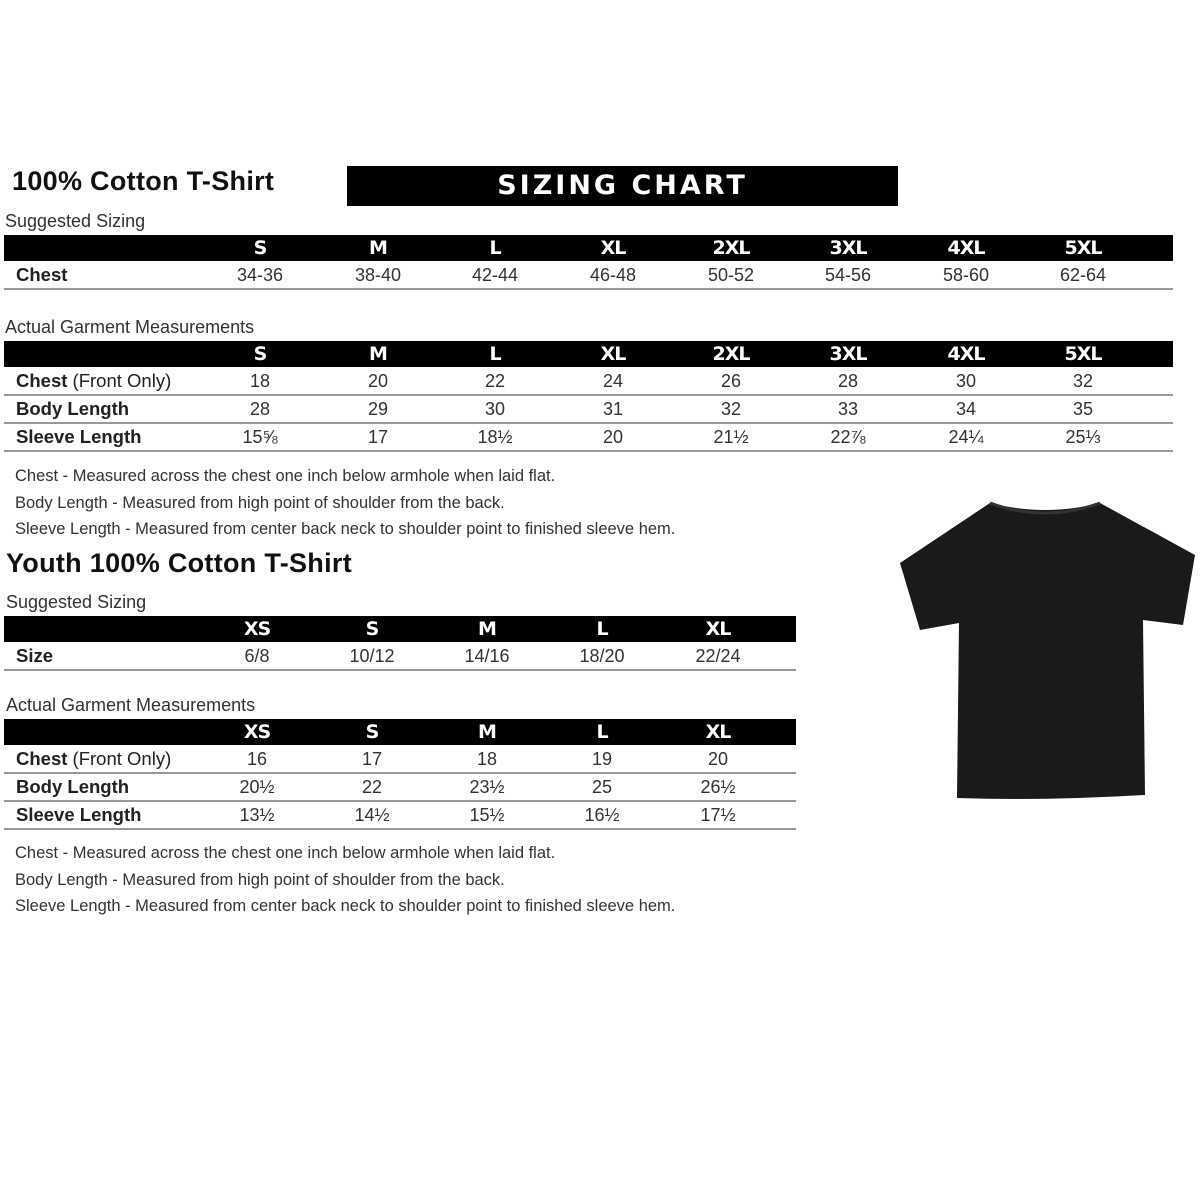 This screenshot has width=1200, height=1200. I want to click on tshirt-shape, so click(1047, 651).